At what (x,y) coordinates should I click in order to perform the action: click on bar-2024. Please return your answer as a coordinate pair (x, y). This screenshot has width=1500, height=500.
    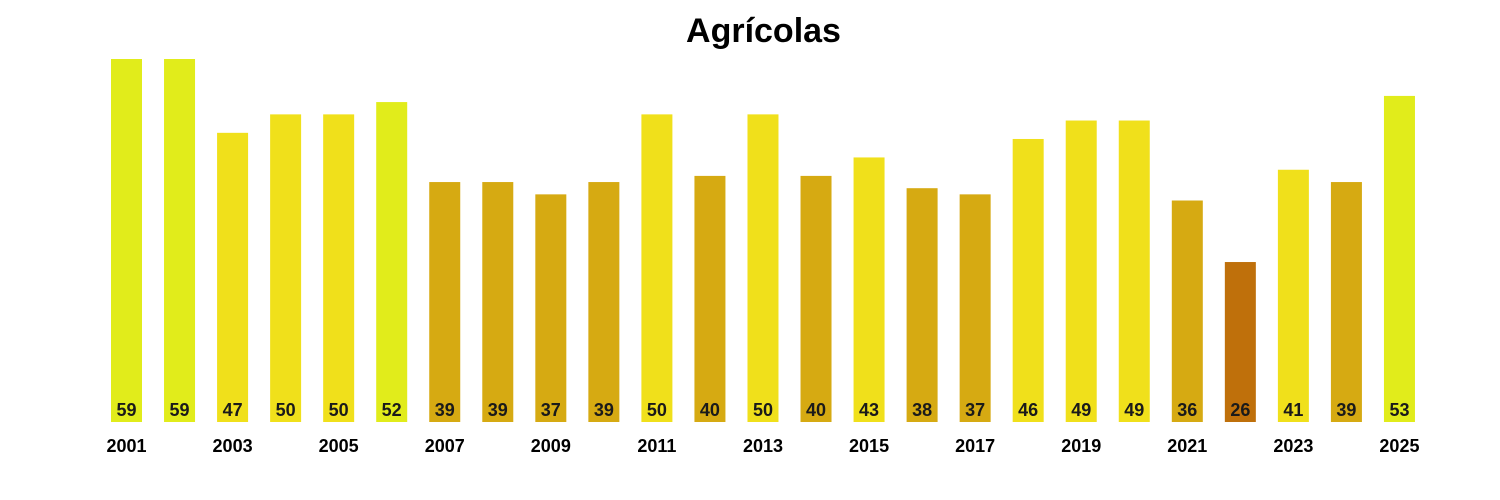
    Looking at the image, I should click on (1346, 302).